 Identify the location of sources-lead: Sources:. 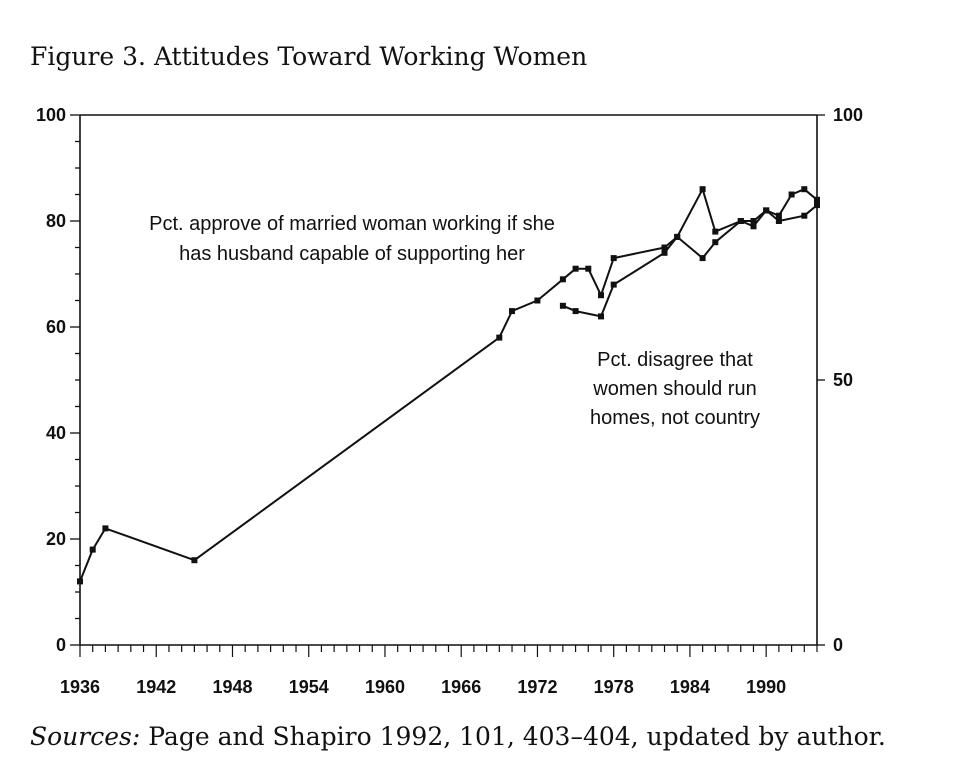
(85, 736).